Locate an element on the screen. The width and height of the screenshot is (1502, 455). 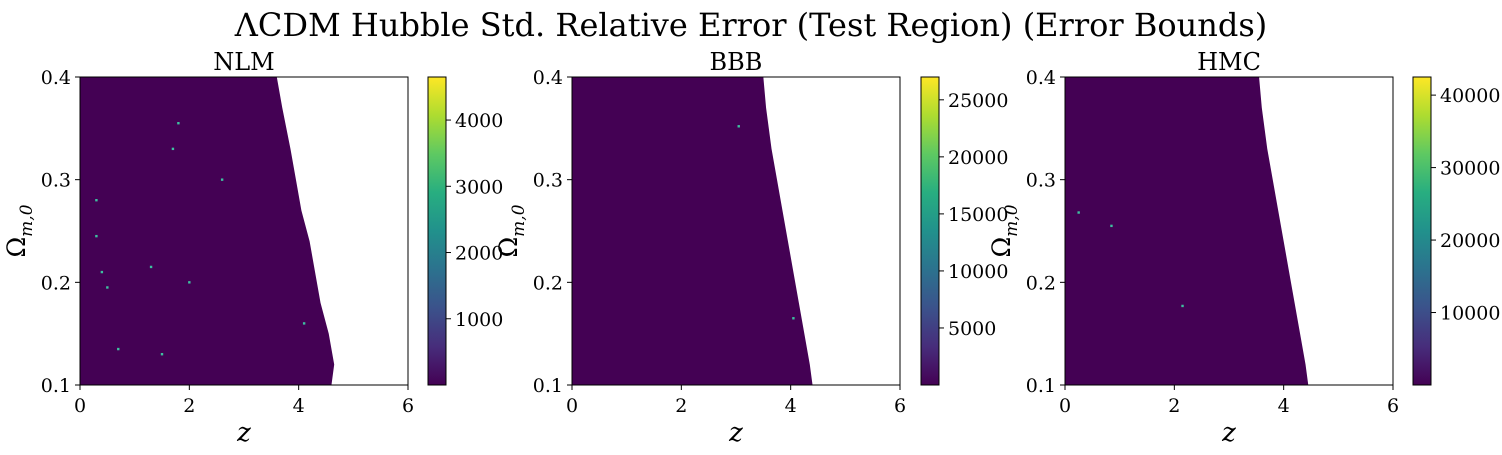
colorbar-tick-label: 40000 is located at coordinates (1470, 96).